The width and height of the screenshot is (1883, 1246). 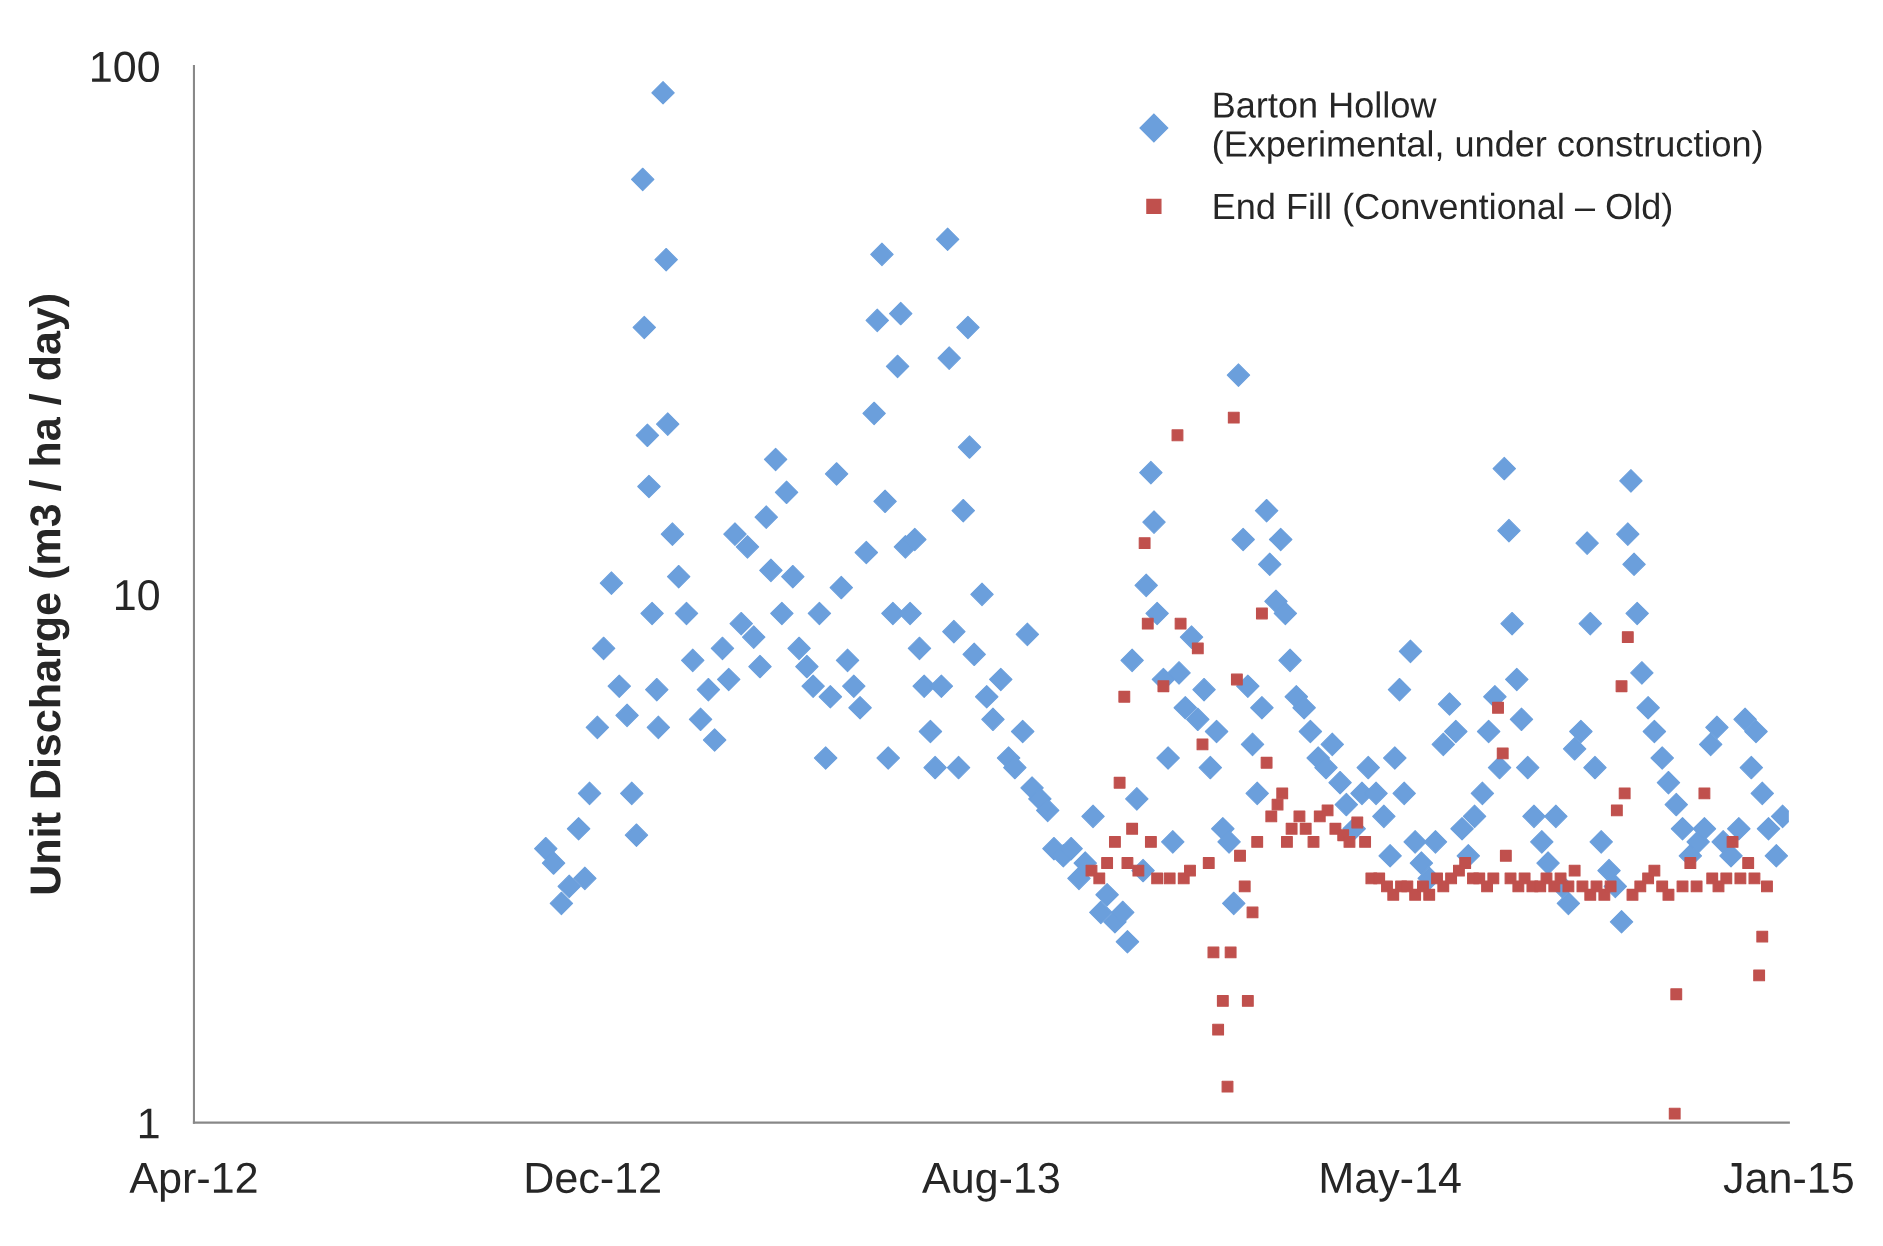 I want to click on y-tick-label: 1, so click(x=149, y=1123).